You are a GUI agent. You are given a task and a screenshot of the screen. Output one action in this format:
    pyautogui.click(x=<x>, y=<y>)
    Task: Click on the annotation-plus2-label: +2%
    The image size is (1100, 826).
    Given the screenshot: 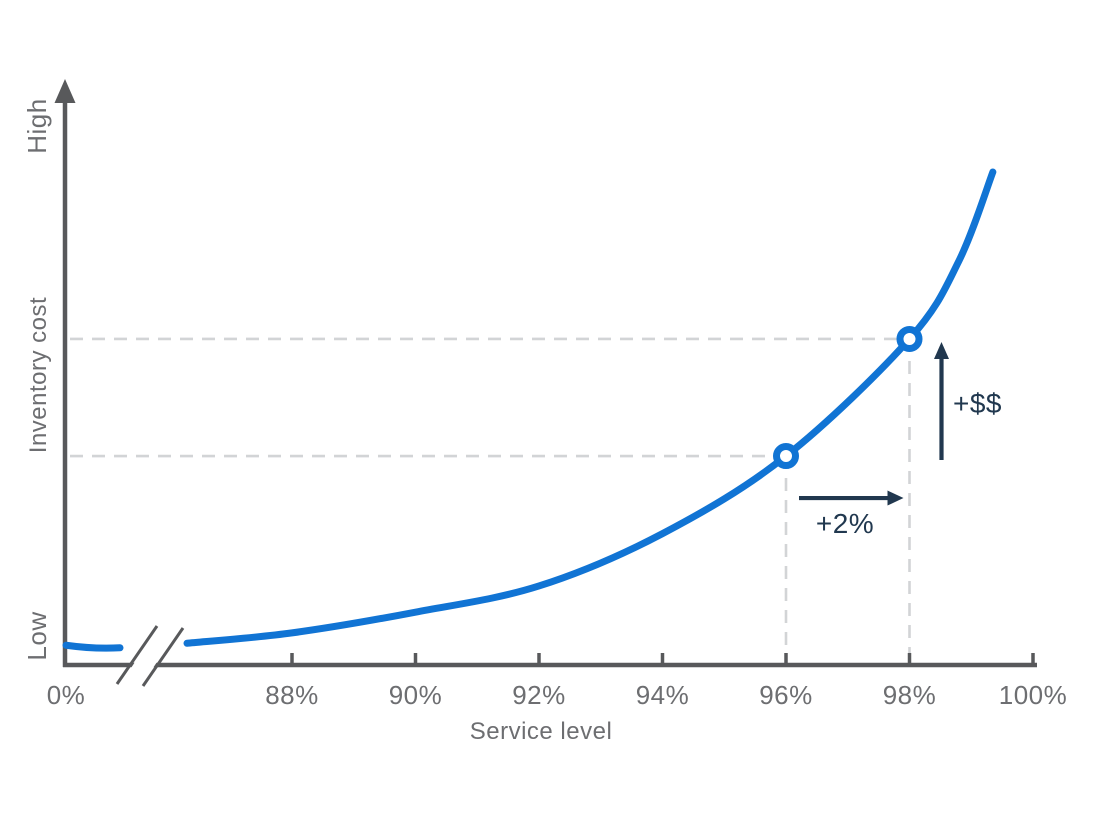 What is the action you would take?
    pyautogui.click(x=845, y=523)
    